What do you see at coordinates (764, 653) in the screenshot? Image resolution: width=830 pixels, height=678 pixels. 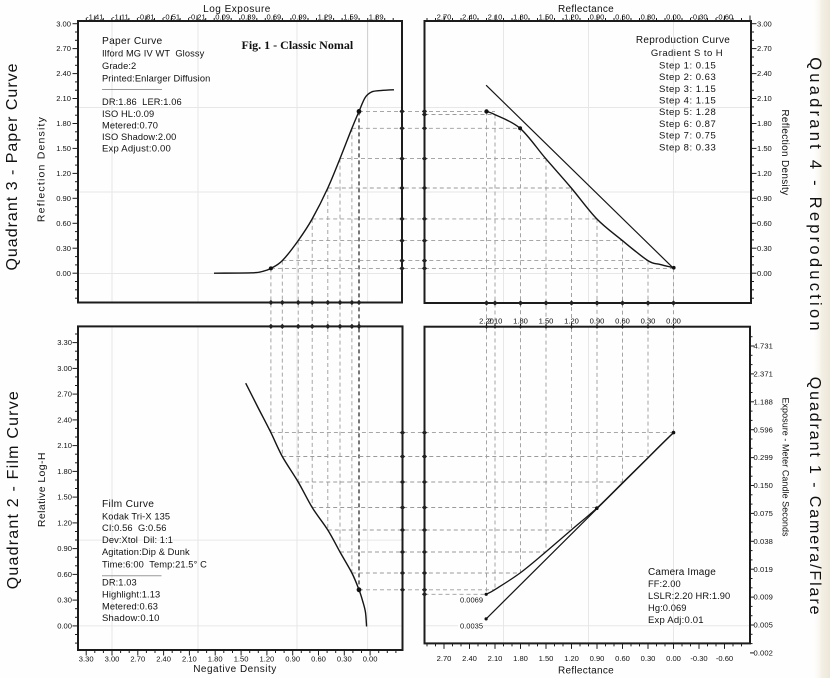 I see `svg-text: 0.002` at bounding box center [764, 653].